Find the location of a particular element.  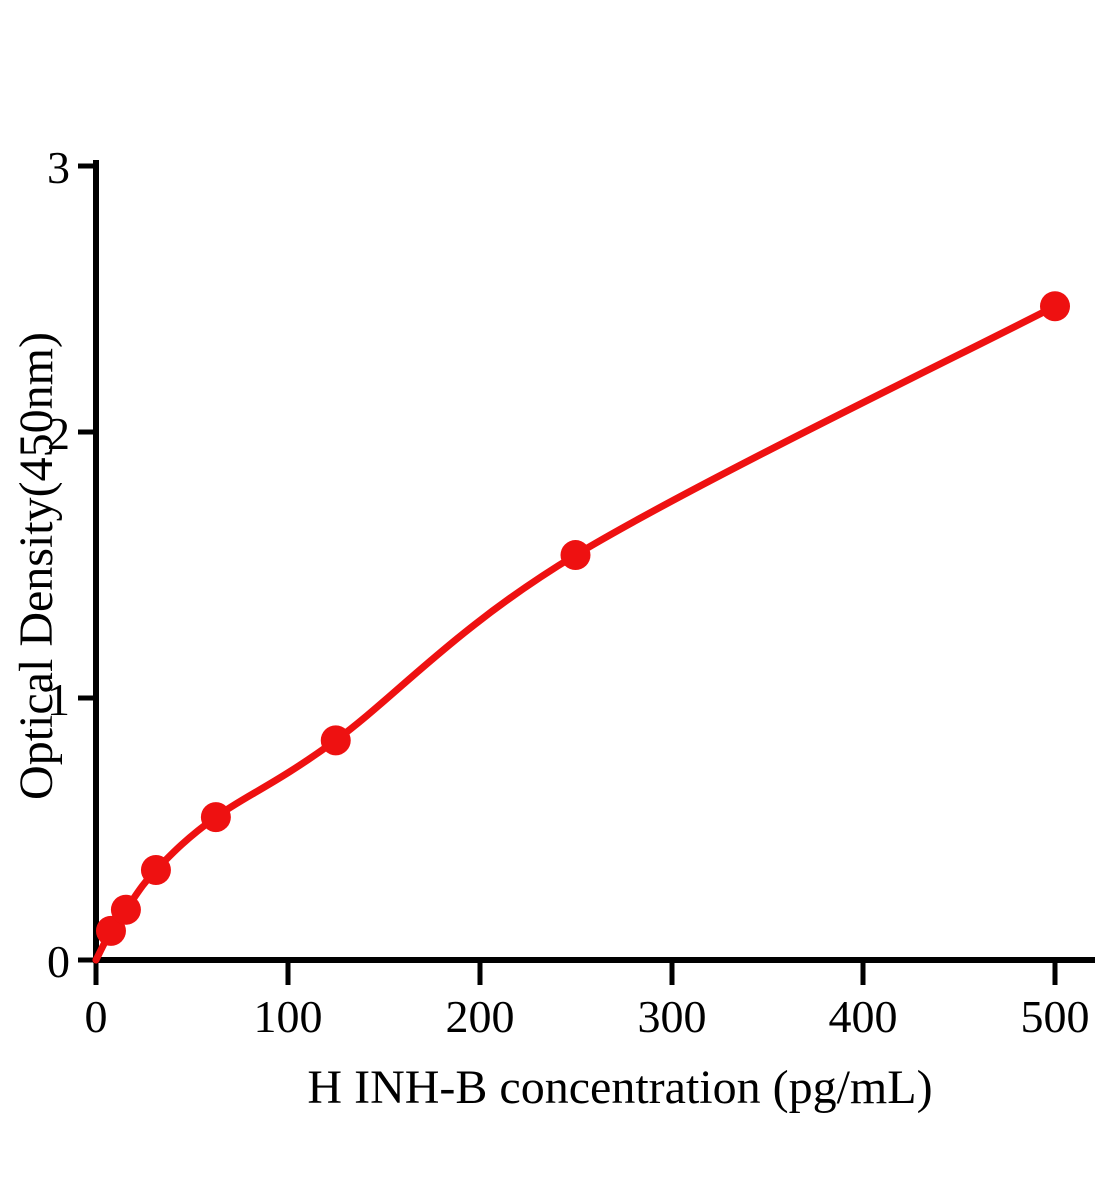

x-tick-label-0: 0 is located at coordinates (96, 1016).